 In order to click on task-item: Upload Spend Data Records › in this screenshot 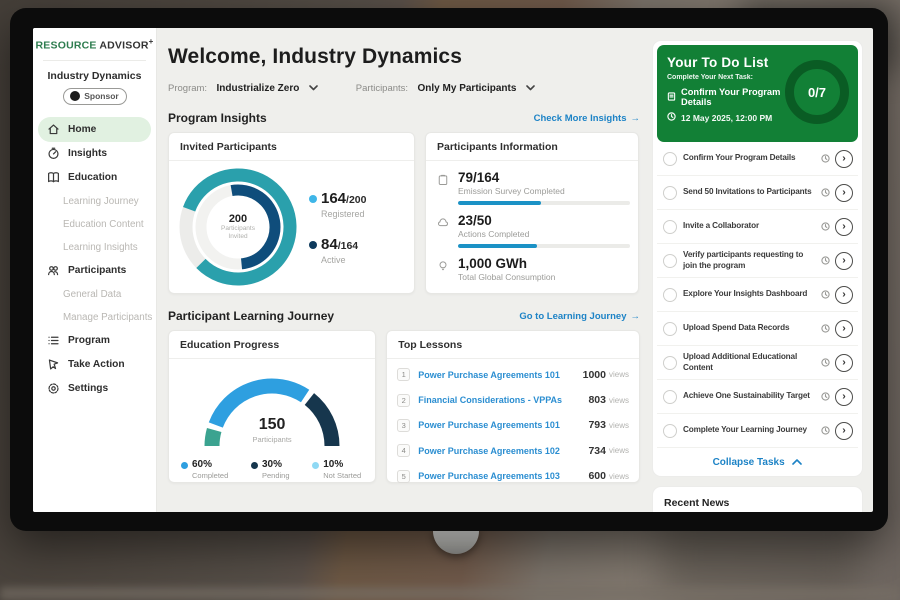, I will do `click(757, 329)`.